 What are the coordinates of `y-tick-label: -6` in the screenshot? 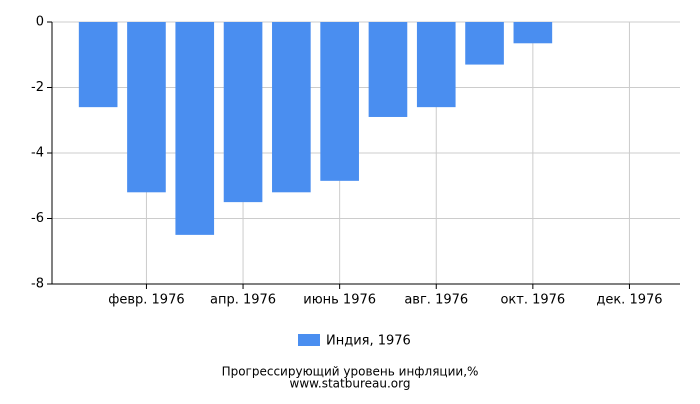 It's located at (37, 218).